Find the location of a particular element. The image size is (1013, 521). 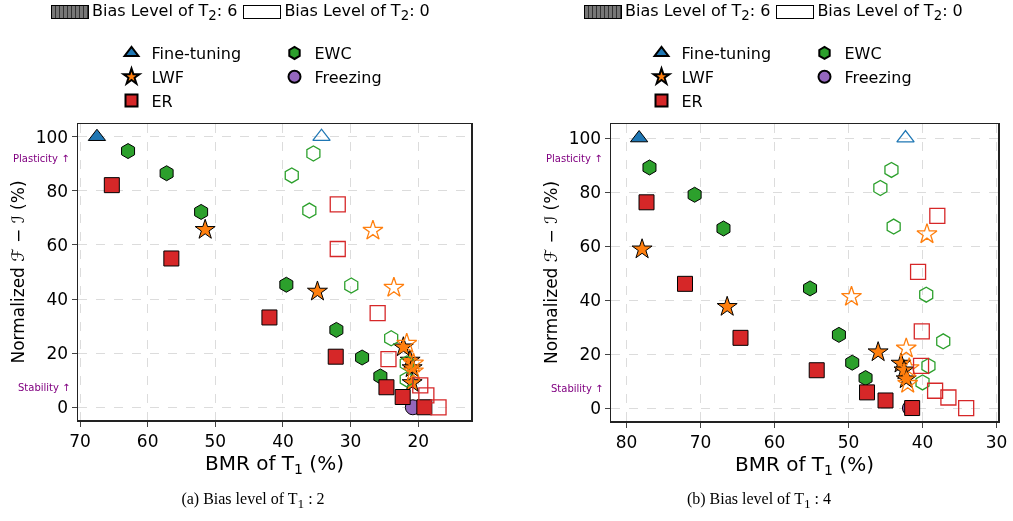

x-tick-label: 20 is located at coordinates (418, 440).